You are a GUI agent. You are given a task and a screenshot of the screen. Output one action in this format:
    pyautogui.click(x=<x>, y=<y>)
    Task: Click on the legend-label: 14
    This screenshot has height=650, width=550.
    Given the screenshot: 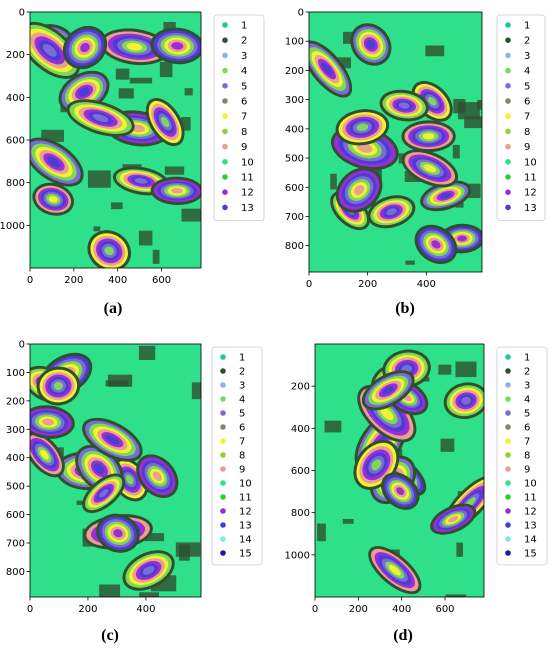 What is the action you would take?
    pyautogui.click(x=530, y=540)
    